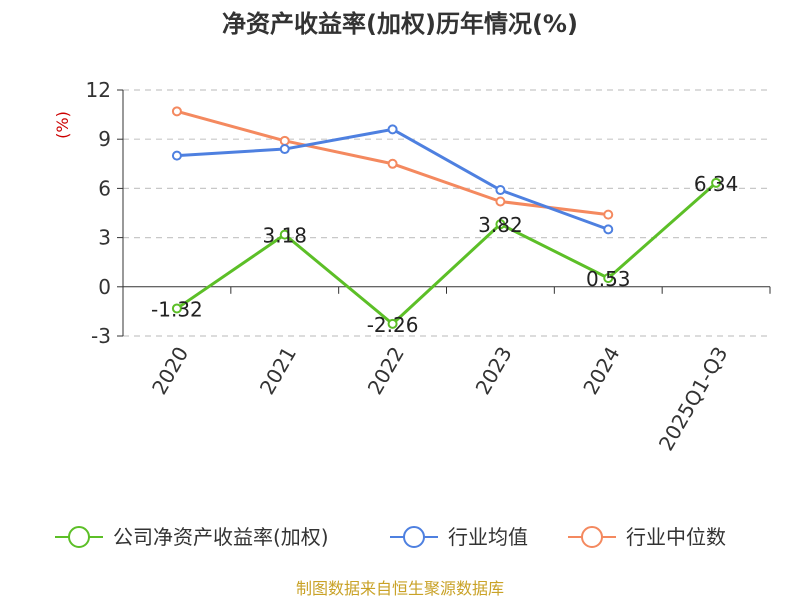 The width and height of the screenshot is (800, 600). Describe the element at coordinates (98, 90) in the screenshot. I see `y-tick-label: 12` at that location.